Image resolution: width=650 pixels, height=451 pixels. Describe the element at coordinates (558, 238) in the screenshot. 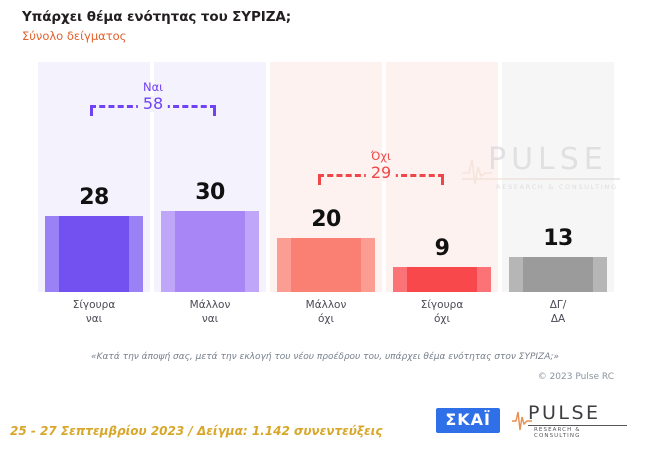

I see `bar-value-label: 13` at that location.